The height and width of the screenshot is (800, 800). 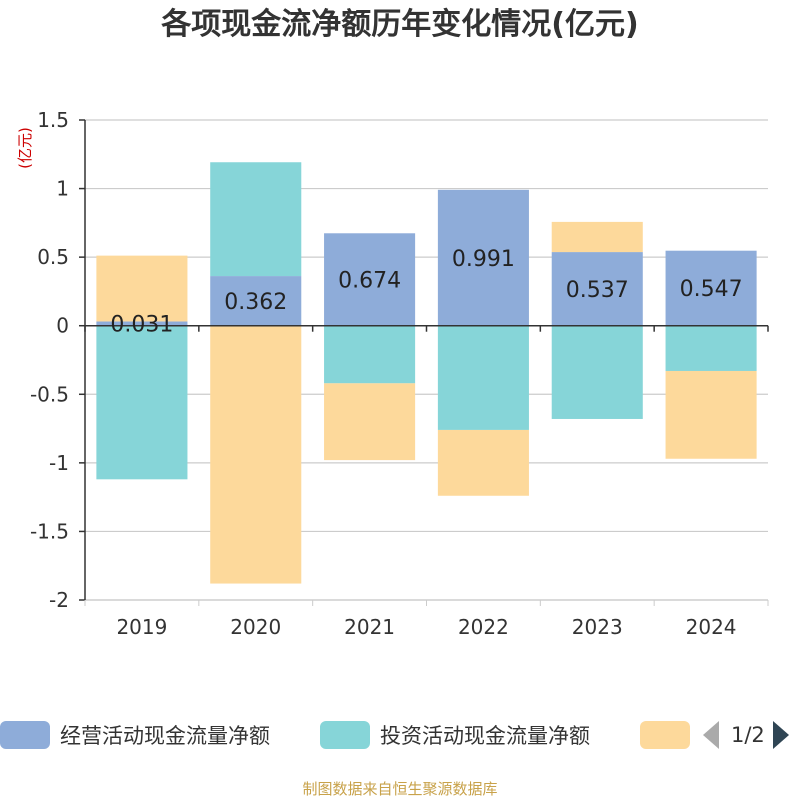 I want to click on data-label-2019: 0.031, so click(x=141, y=325).